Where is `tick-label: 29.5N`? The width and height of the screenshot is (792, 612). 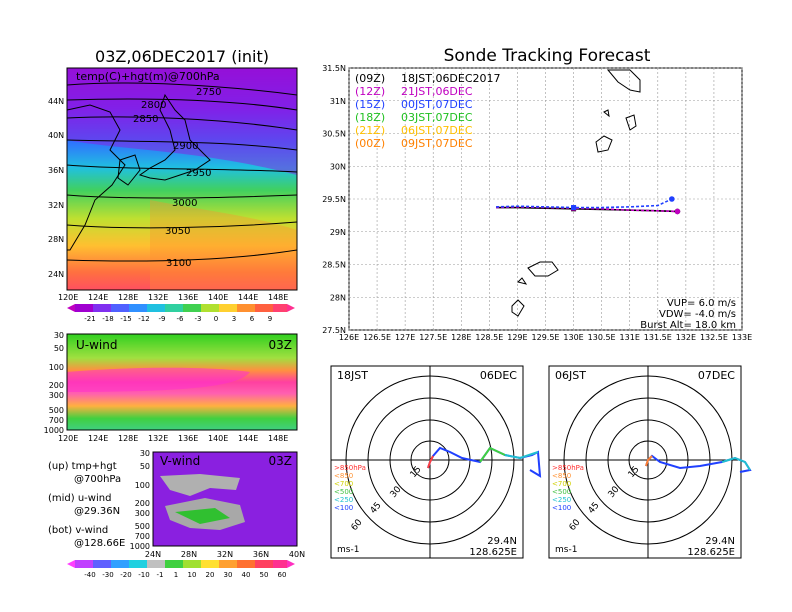 tick-label: 29.5N is located at coordinates (334, 199).